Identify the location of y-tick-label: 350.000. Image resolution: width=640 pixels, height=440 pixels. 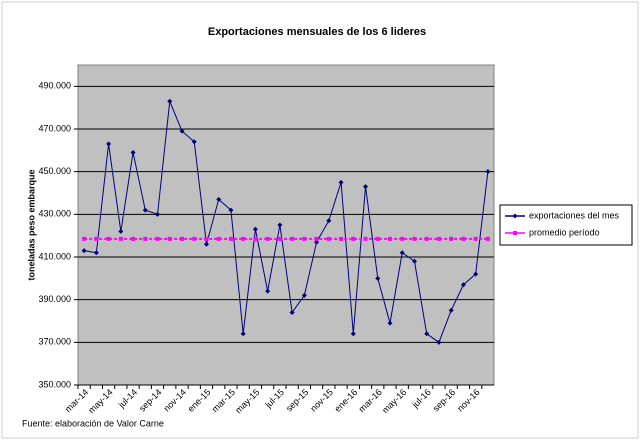
(54, 384).